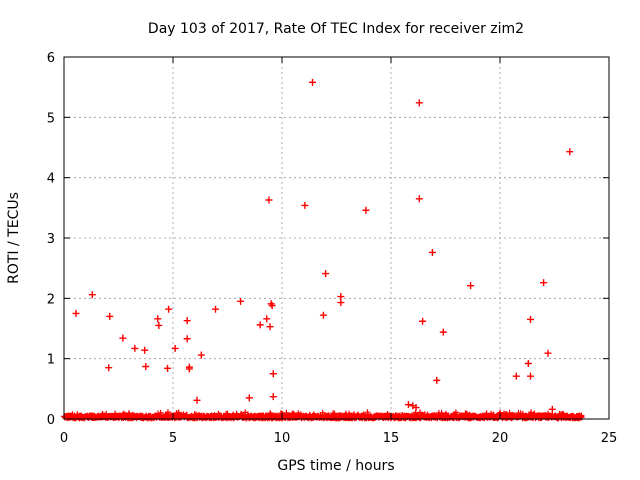 Image resolution: width=640 pixels, height=480 pixels. What do you see at coordinates (51, 179) in the screenshot?
I see `y-tick-label: 4` at bounding box center [51, 179].